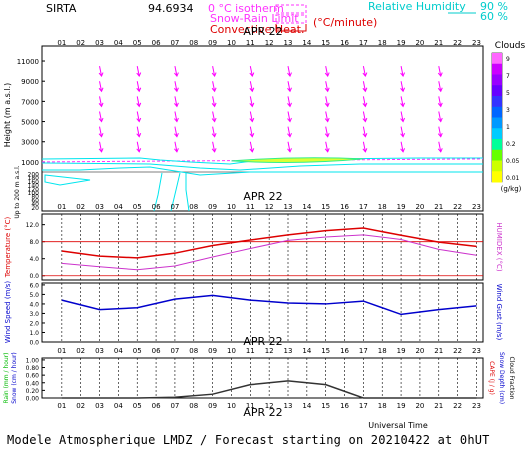  What do you see at coordinates (262, 378) in the screenshot?
I see `panel-frame-precip` at bounding box center [262, 378].